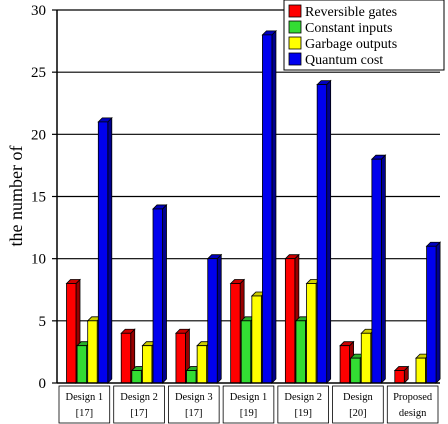 Image resolution: width=448 pixels, height=424 pixels. I want to click on y-tick-label: 15, so click(38, 198).